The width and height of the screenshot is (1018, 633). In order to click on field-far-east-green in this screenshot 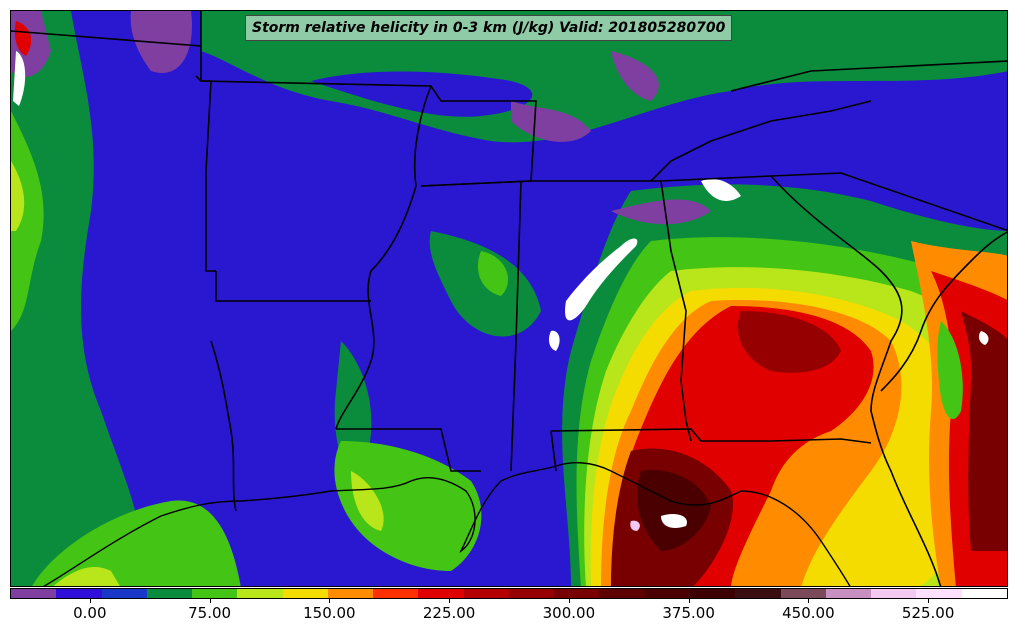, I will do `click(950, 370)`.